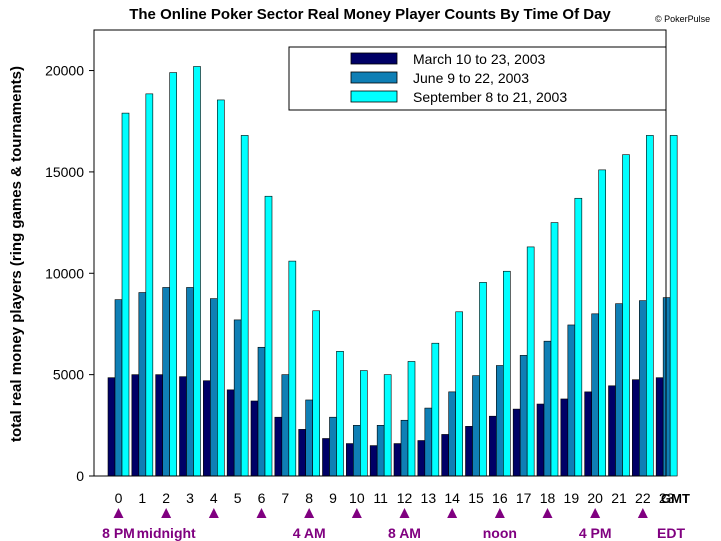 This screenshot has height=541, width=721. I want to click on x-tick-label: 18, so click(548, 498).